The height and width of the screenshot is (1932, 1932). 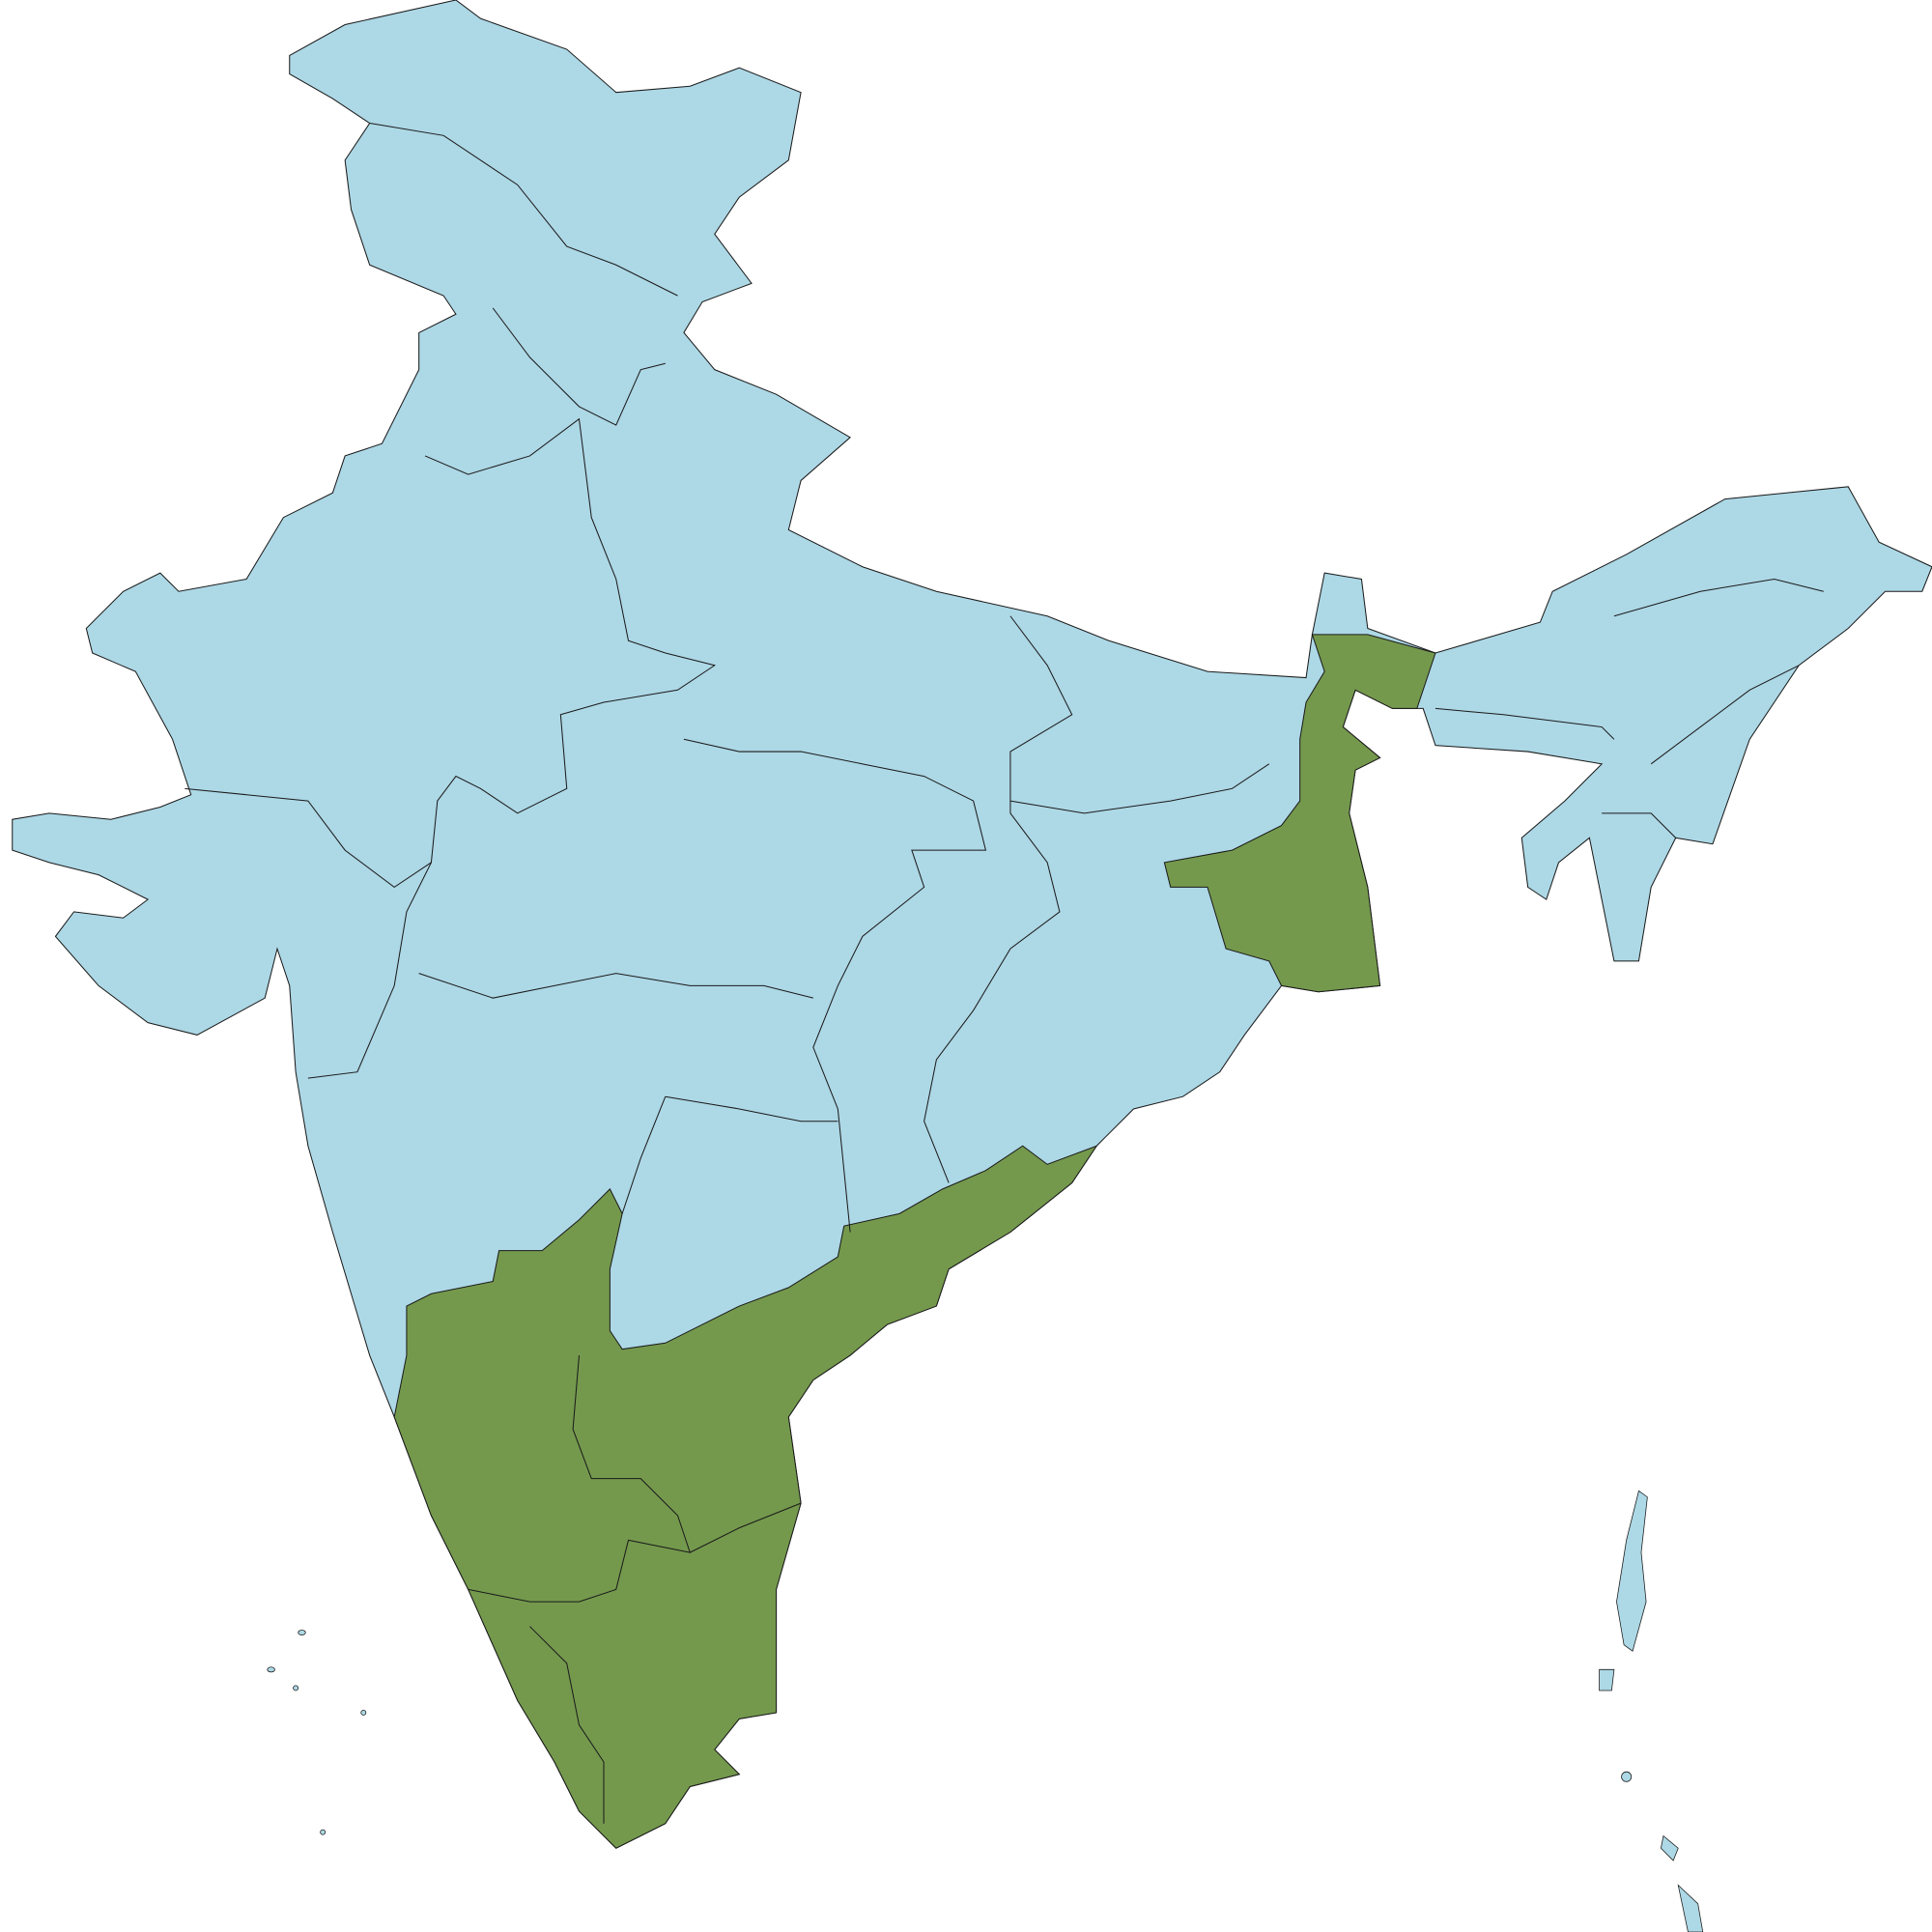 What do you see at coordinates (1299, 813) in the screenshot?
I see `highlighted-region-east` at bounding box center [1299, 813].